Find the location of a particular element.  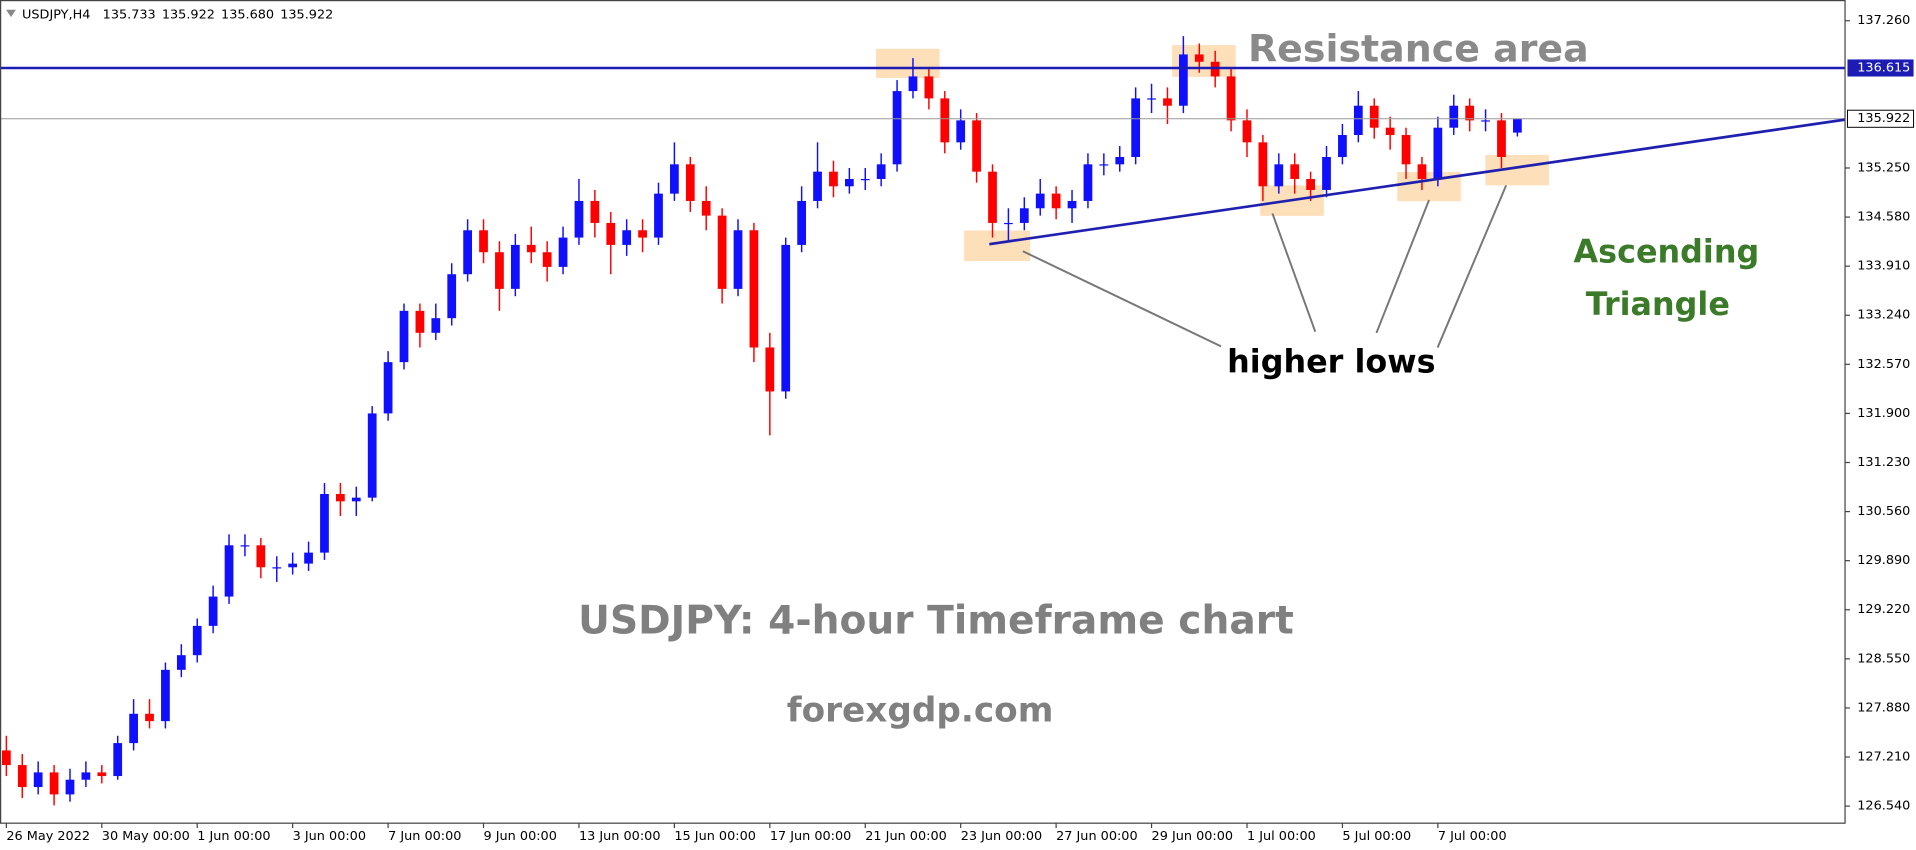

x-tick-label: 30 May 00:00 is located at coordinates (146, 836).